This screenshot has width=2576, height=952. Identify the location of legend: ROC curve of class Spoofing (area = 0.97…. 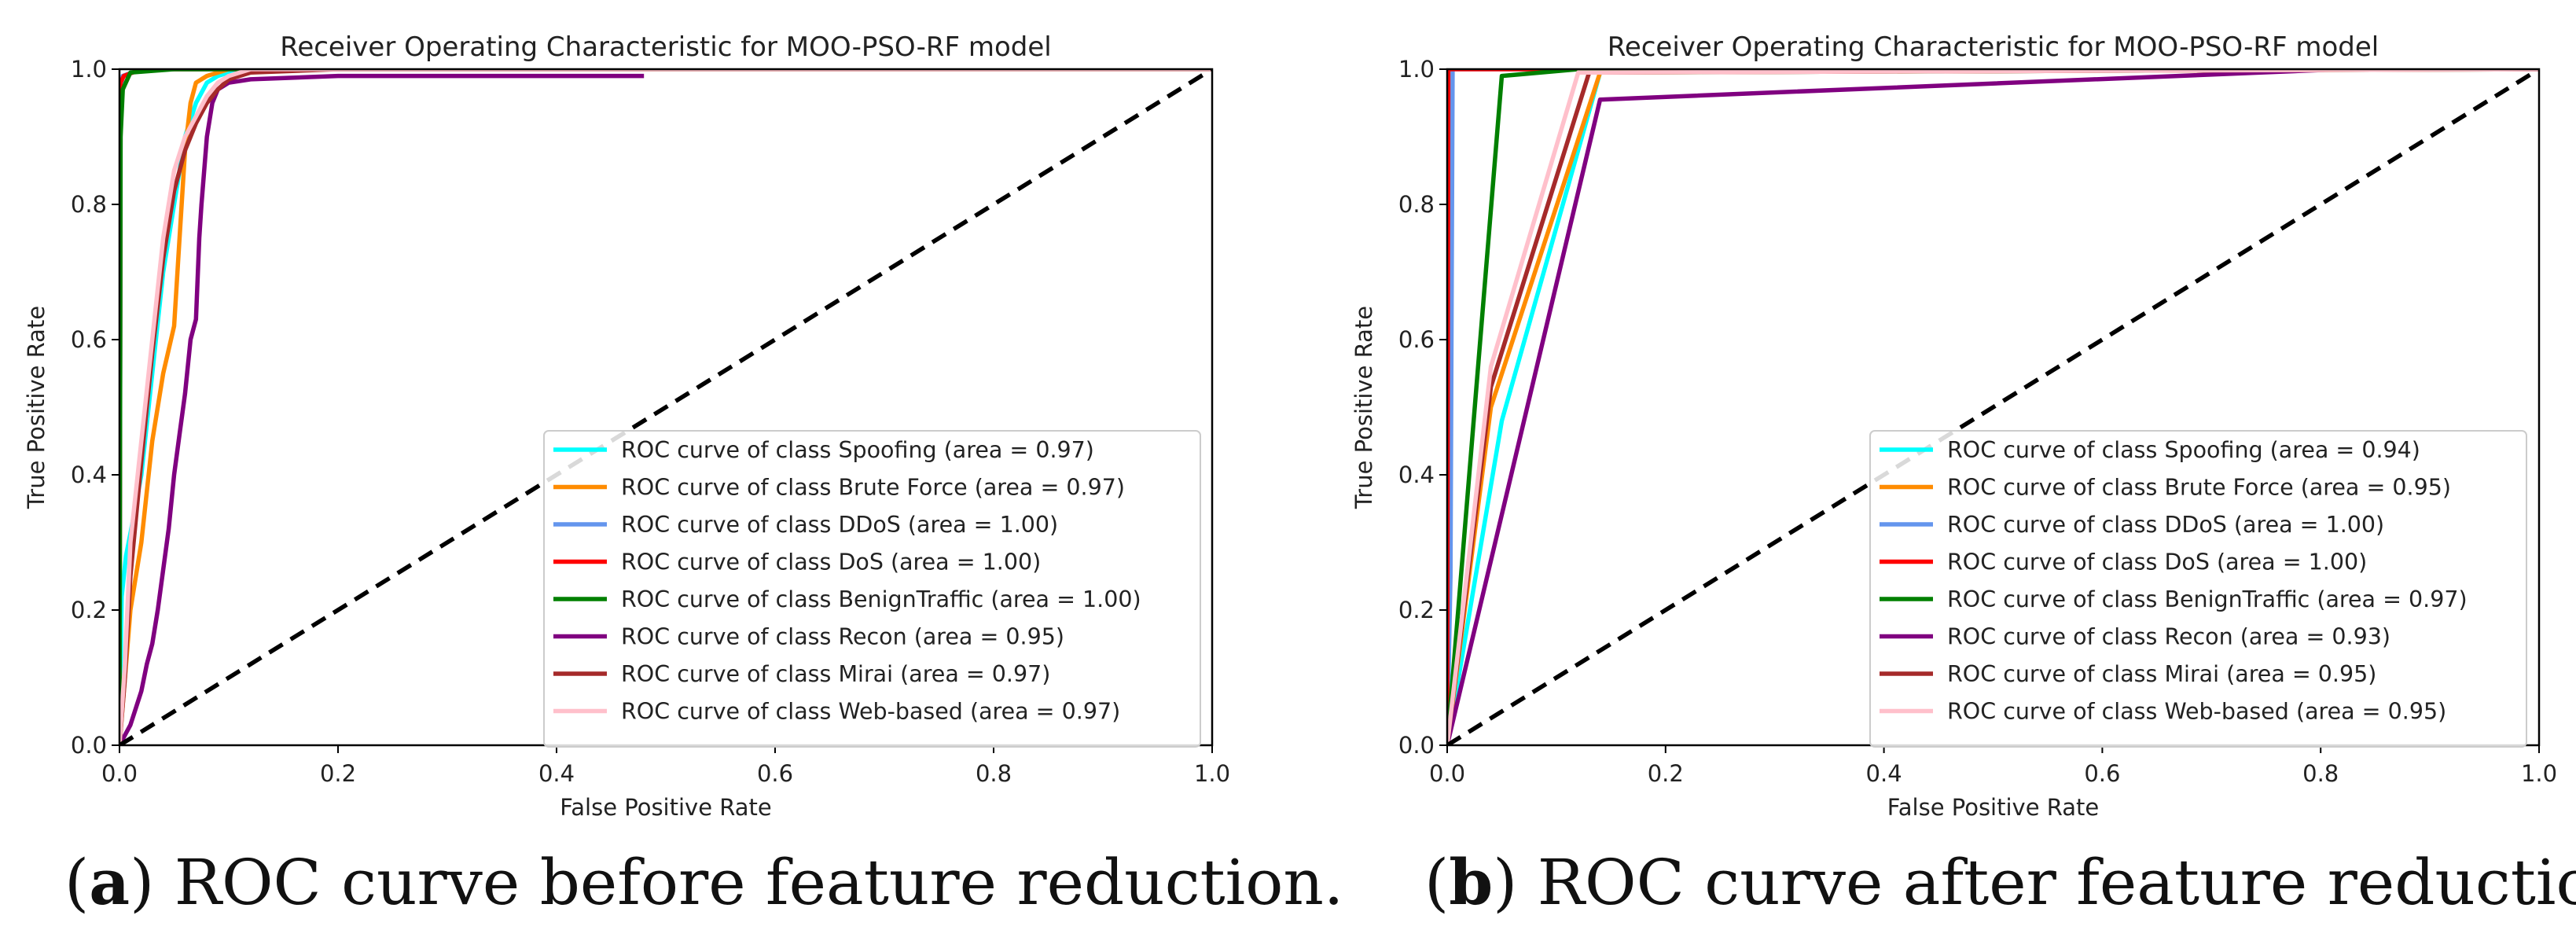
(872, 589).